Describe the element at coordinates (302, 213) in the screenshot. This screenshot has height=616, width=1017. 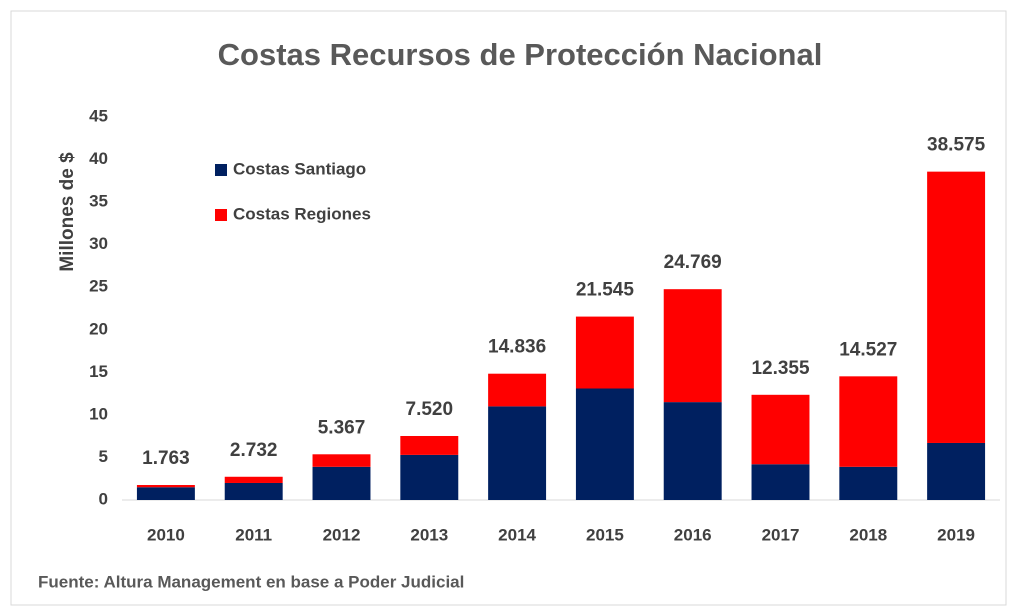
I see `legend-label: Costas Regiones` at that location.